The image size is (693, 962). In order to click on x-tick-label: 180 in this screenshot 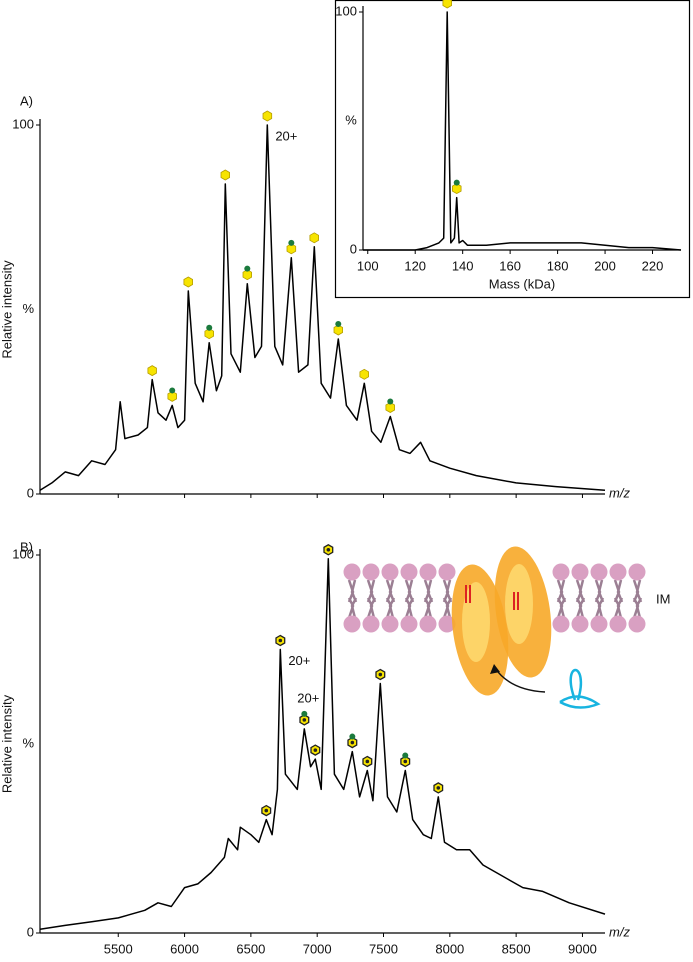, I will do `click(558, 265)`.